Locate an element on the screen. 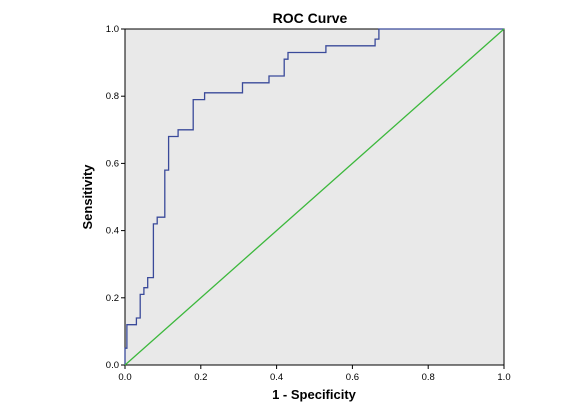  x-tick-label-0: 0.0 is located at coordinates (124, 377).